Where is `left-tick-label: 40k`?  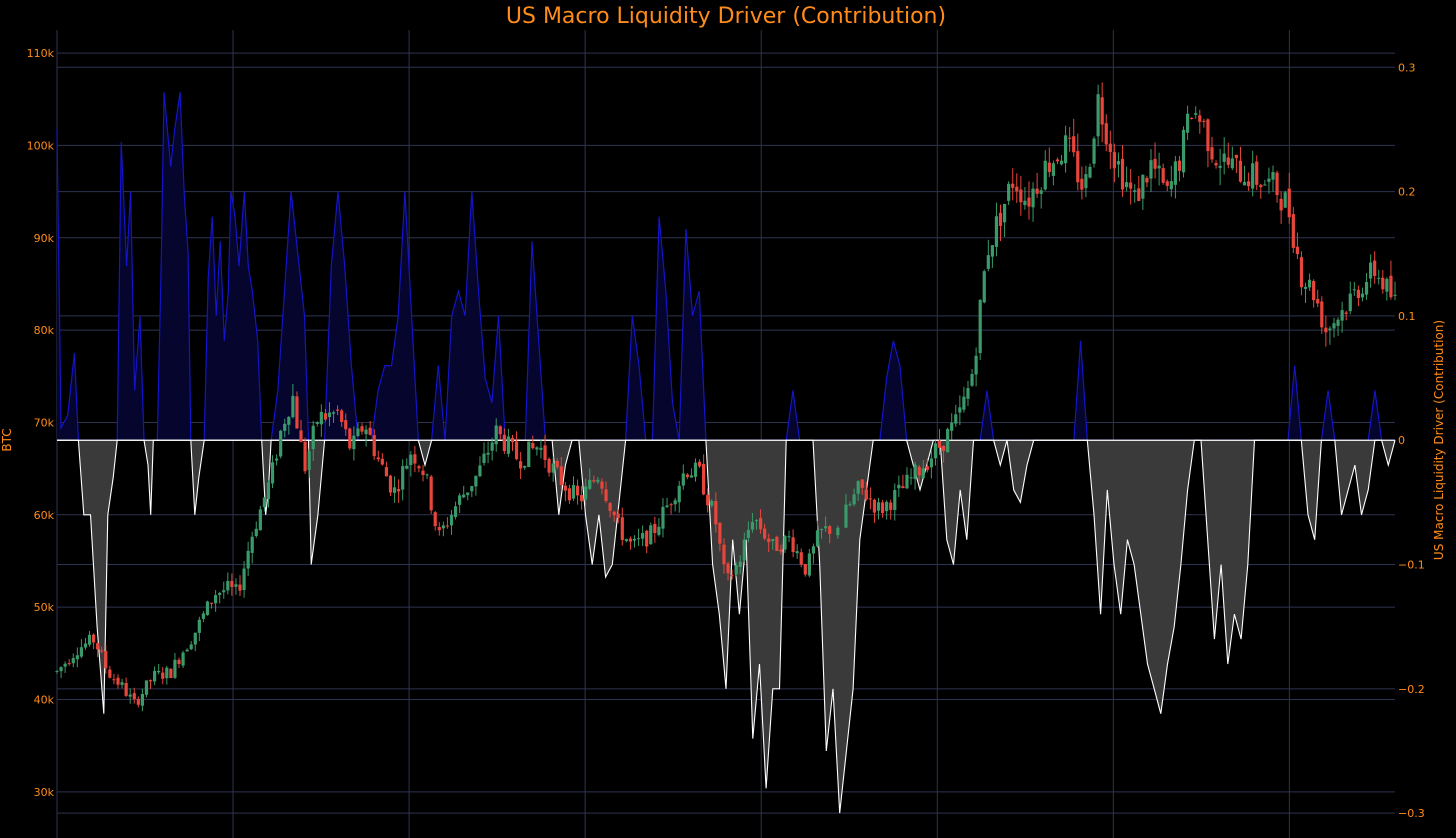
left-tick-label: 40k is located at coordinates (44, 699).